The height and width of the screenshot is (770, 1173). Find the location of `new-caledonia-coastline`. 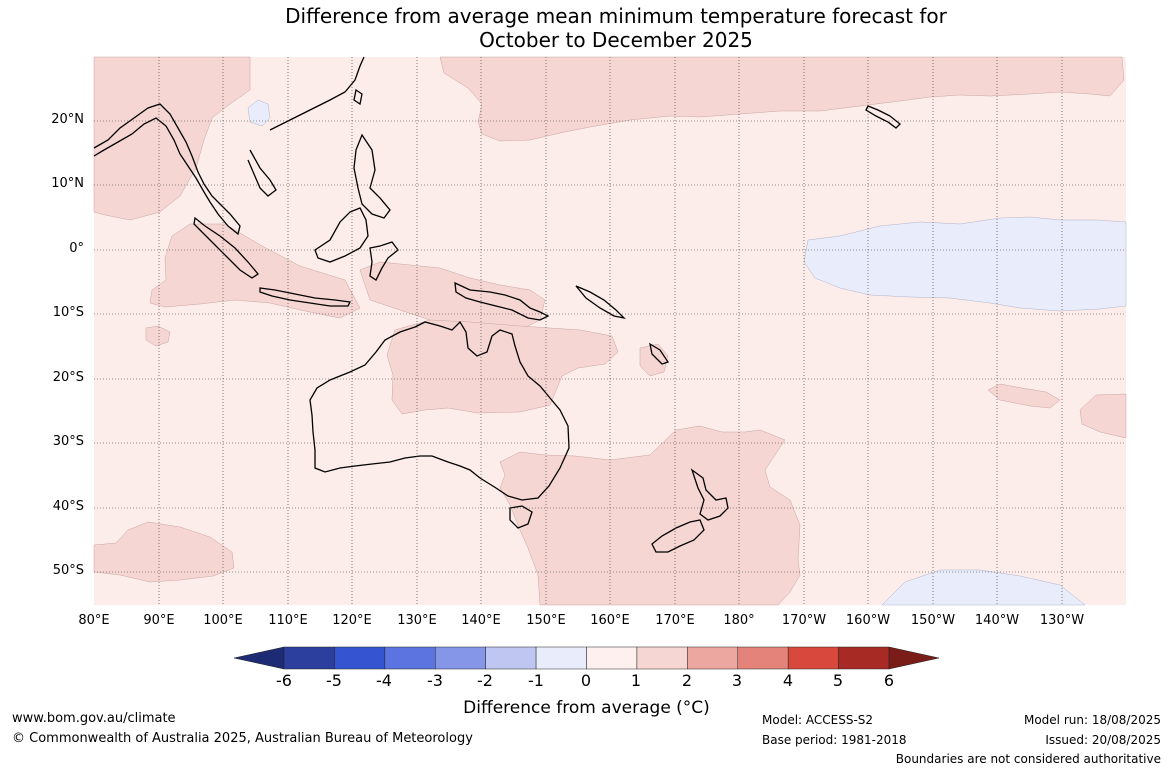

new-caledonia-coastline is located at coordinates (659, 353).